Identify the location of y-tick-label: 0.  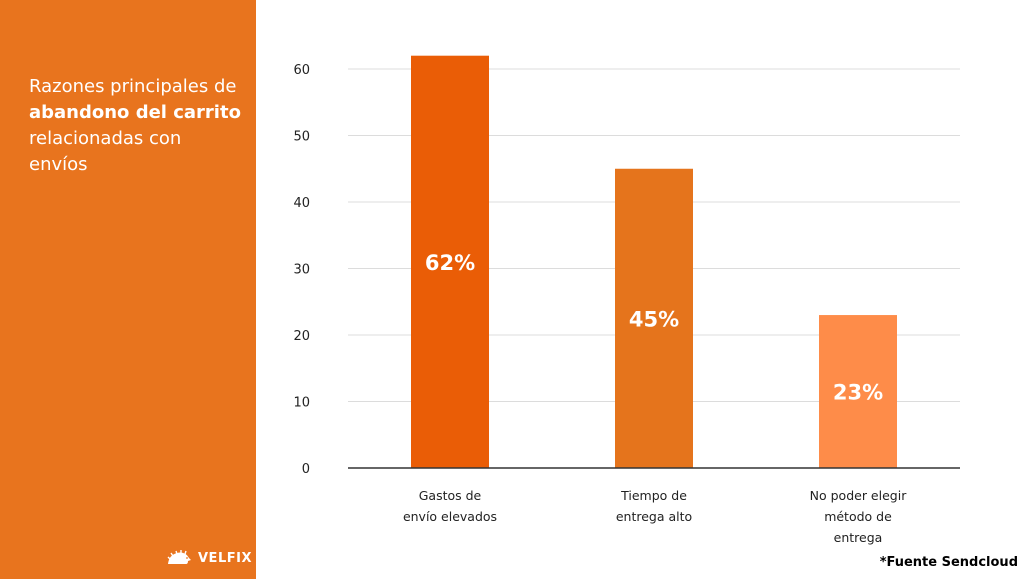
(306, 469).